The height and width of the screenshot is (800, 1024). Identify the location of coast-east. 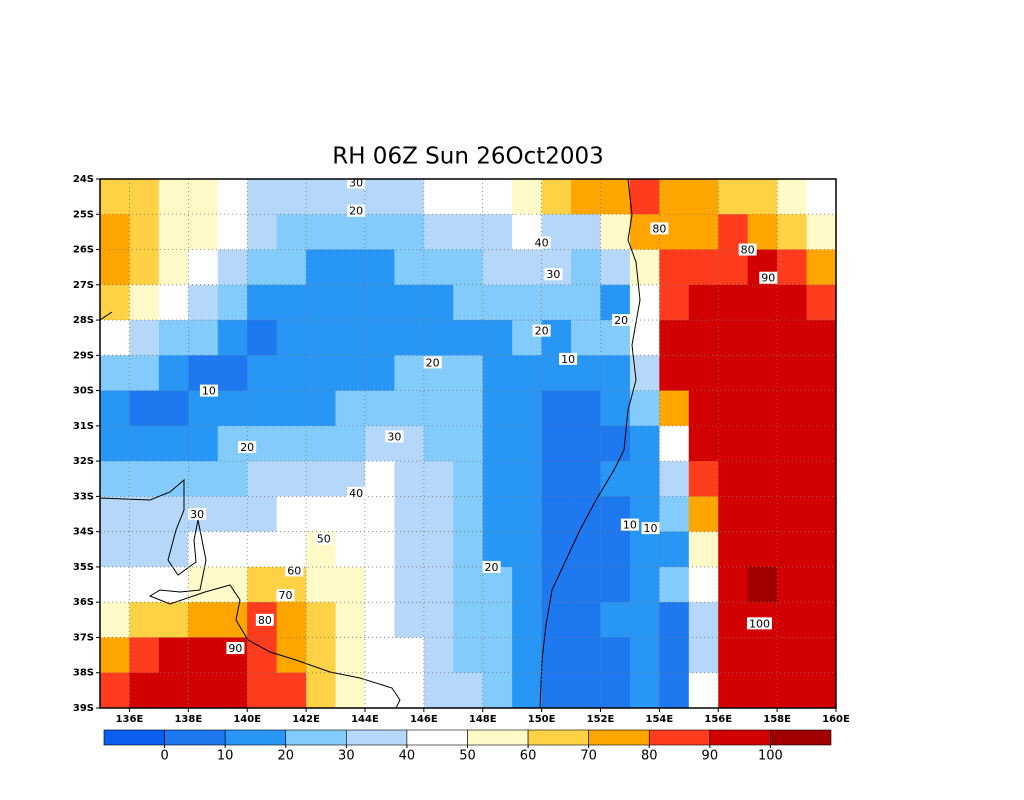
(590, 443).